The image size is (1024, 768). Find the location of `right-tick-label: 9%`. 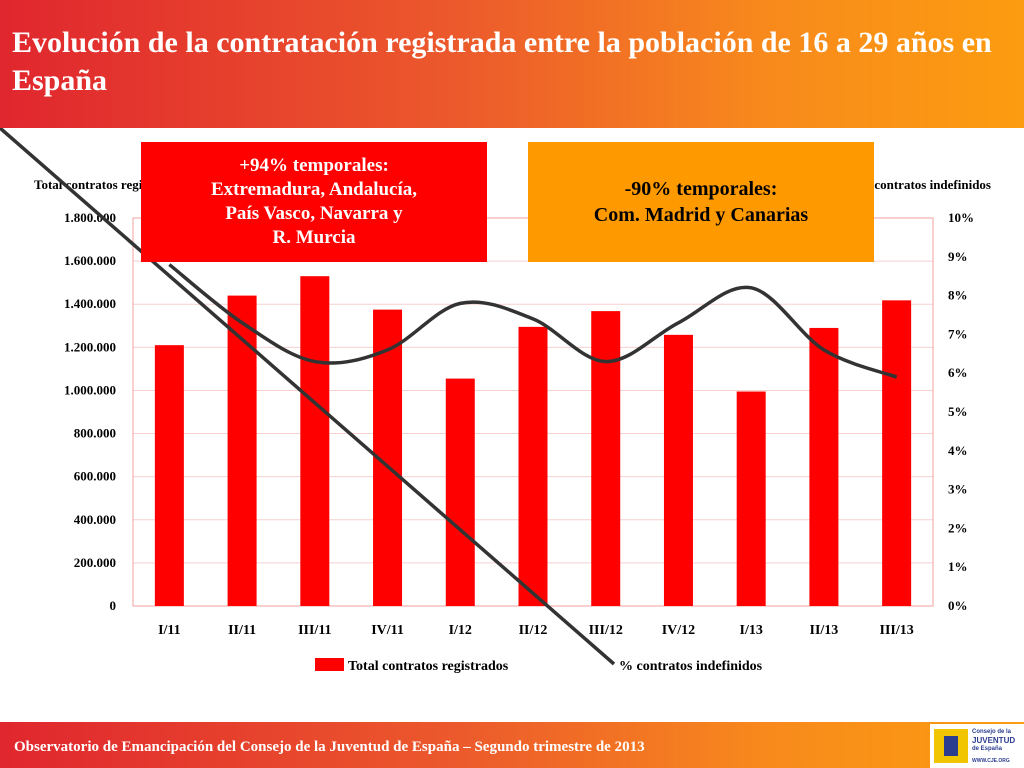

right-tick-label: 9% is located at coordinates (958, 256).